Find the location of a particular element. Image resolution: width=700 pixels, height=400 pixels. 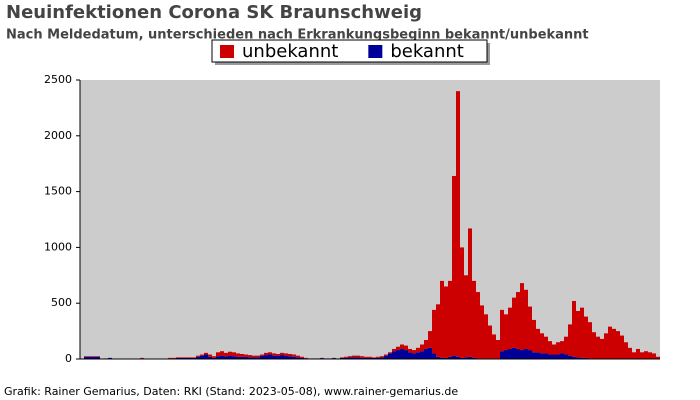

y-tick-label: 0 is located at coordinates (68, 358).